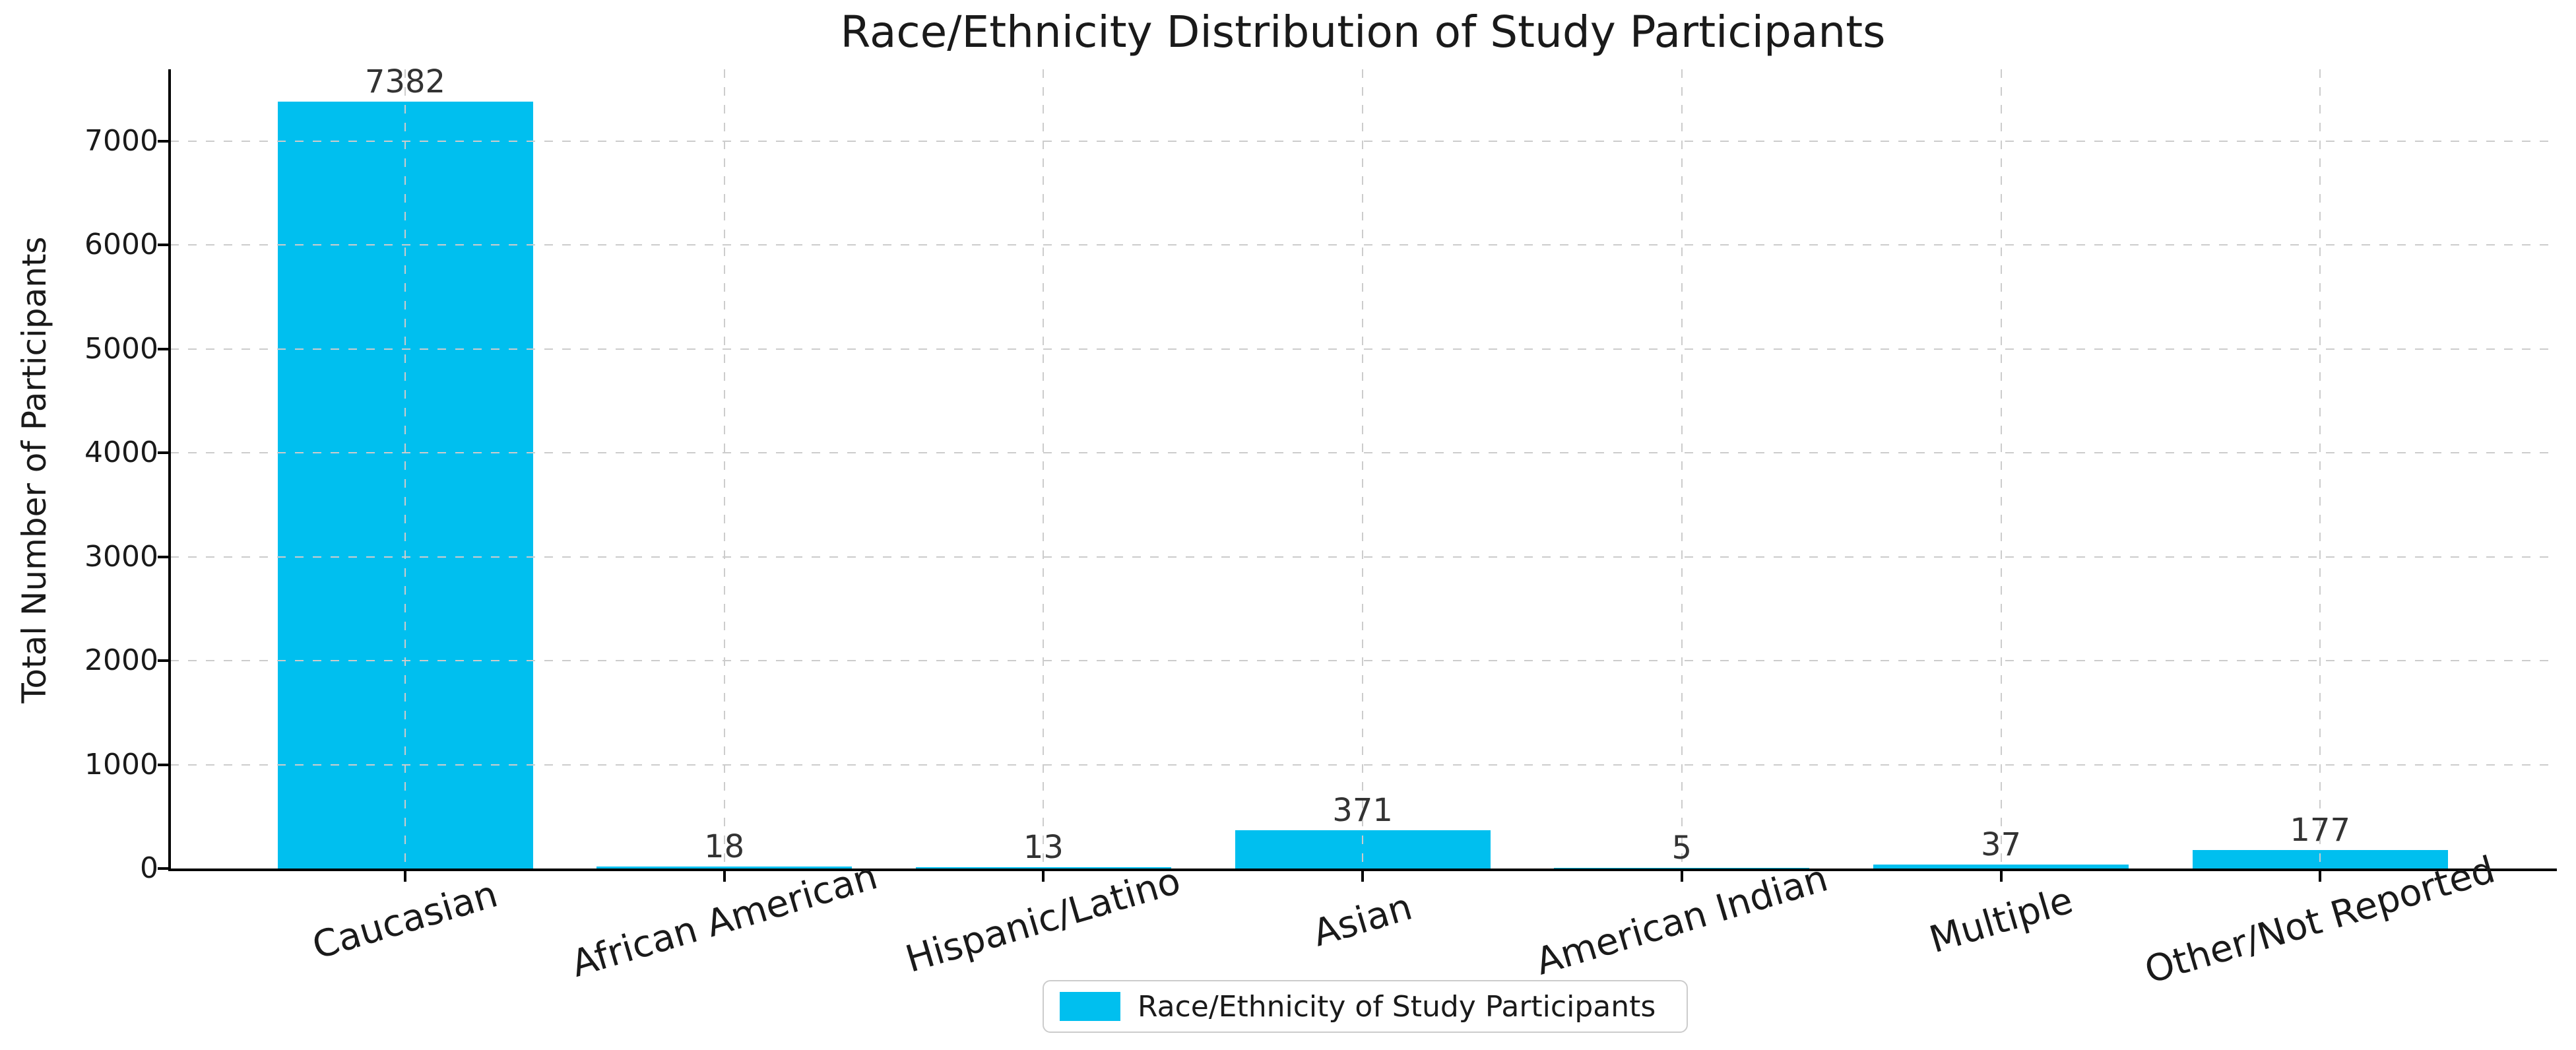 This screenshot has height=1050, width=2576. I want to click on bar-value-label: 7382, so click(405, 81).